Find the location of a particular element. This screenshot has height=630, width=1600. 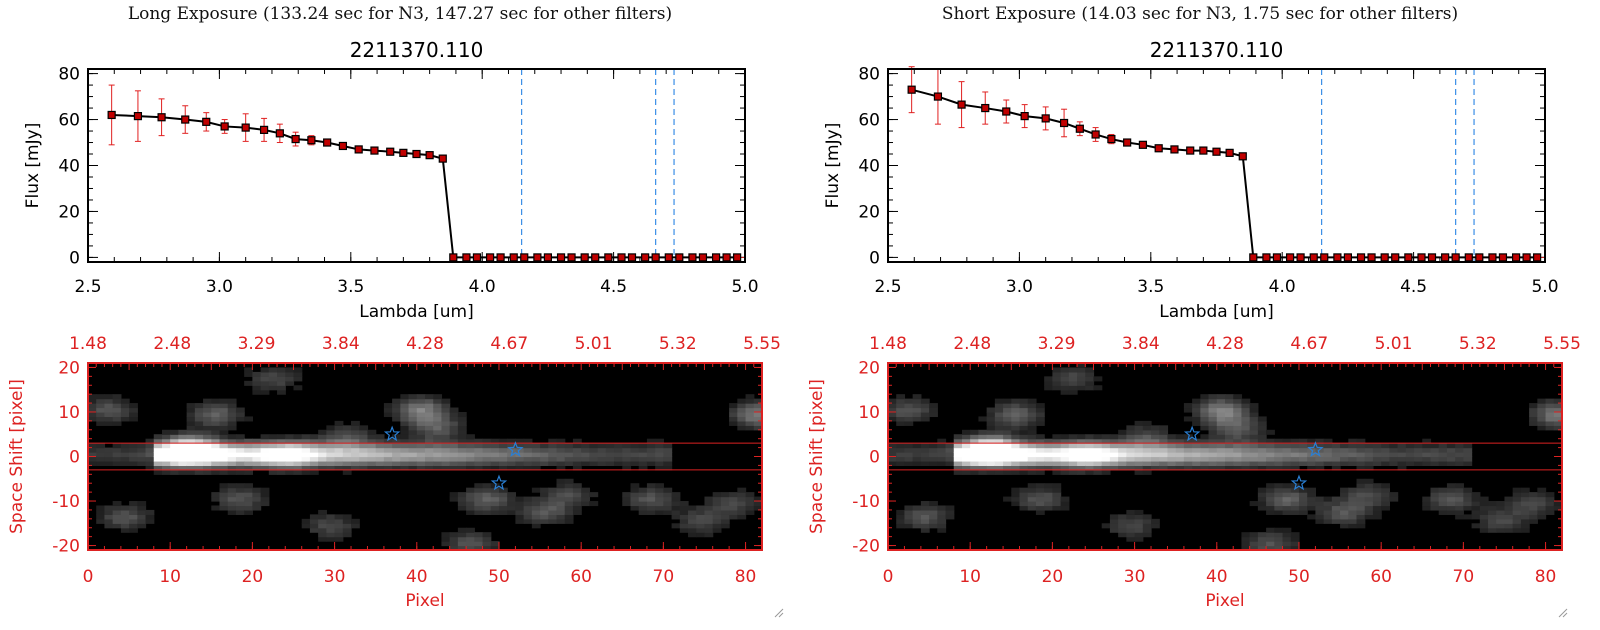

top-tick-label: 4.28 is located at coordinates (425, 344).